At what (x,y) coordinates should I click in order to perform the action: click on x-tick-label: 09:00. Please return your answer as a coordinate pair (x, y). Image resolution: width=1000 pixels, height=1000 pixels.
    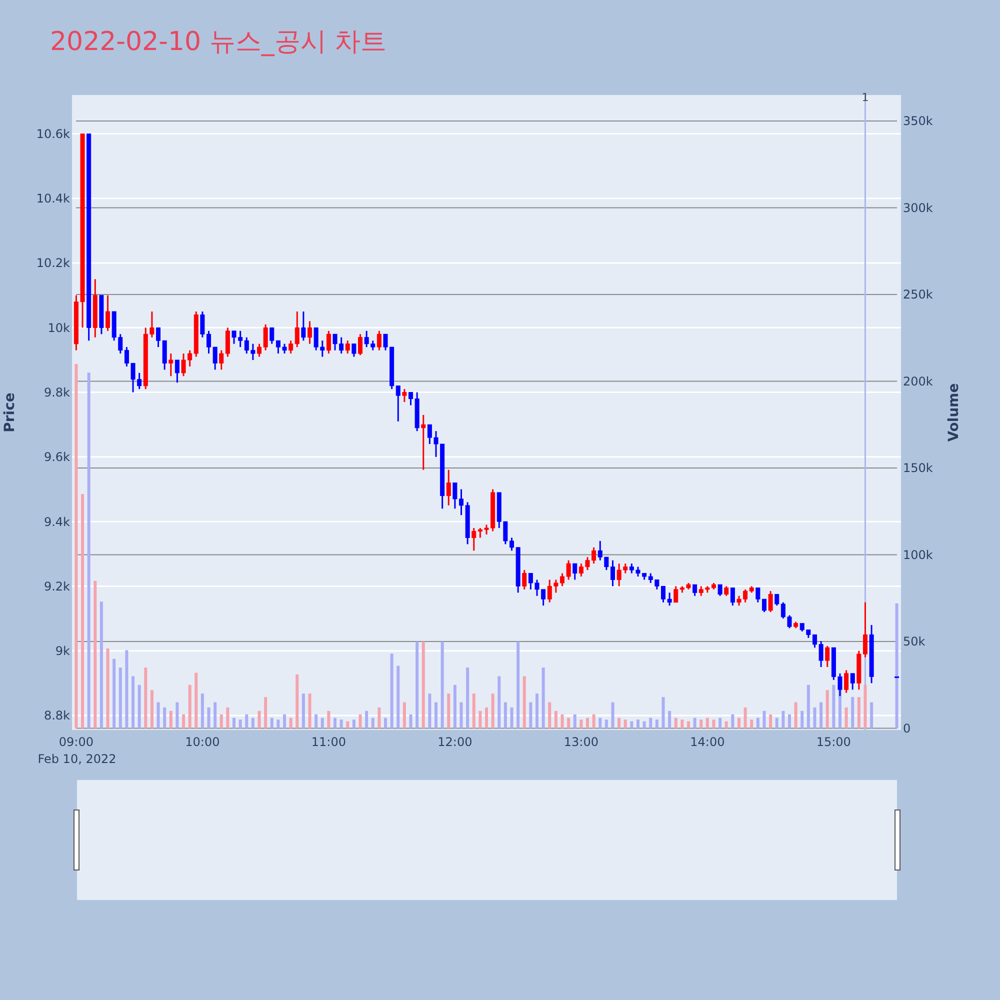
    Looking at the image, I should click on (76, 742).